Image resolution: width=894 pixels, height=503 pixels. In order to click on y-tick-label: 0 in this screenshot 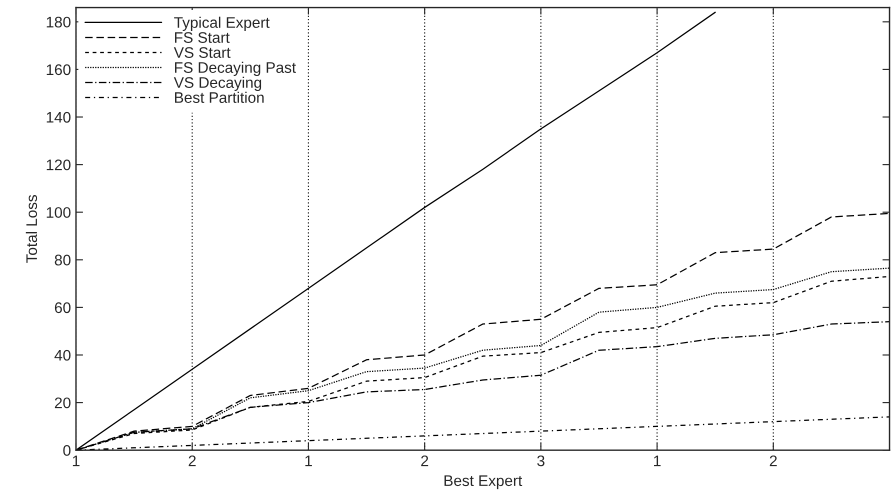, I will do `click(67, 450)`.